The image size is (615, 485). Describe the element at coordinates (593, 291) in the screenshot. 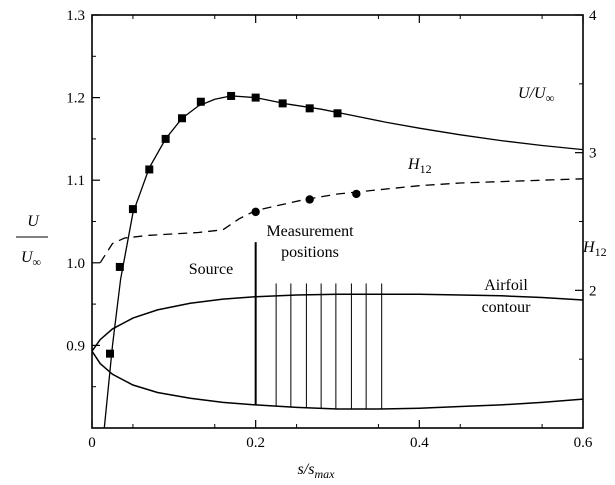

I see `y-right-tick-label: 2` at that location.